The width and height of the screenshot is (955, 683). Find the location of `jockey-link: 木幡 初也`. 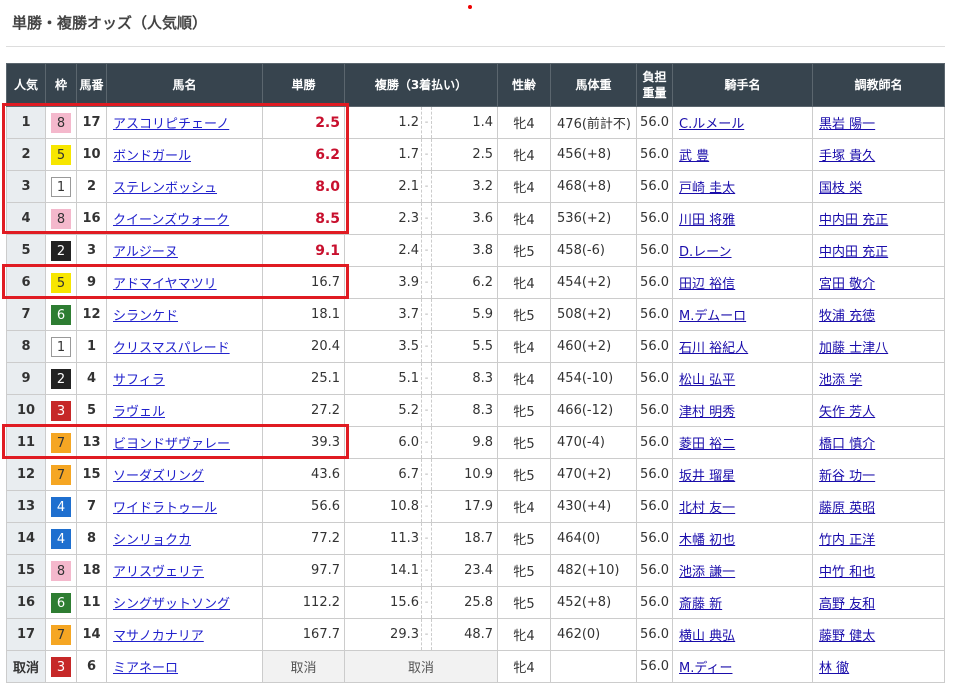

jockey-link: 木幡 初也 is located at coordinates (707, 540).